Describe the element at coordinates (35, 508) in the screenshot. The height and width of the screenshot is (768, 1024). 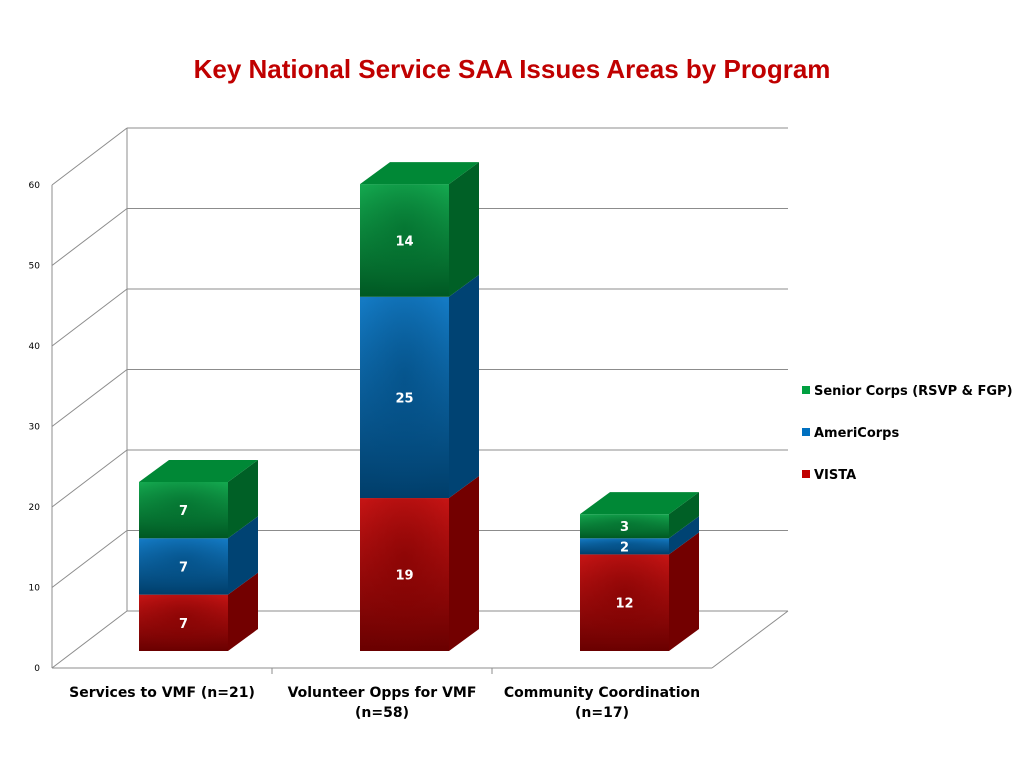
I see `y-tick-label: 20` at that location.